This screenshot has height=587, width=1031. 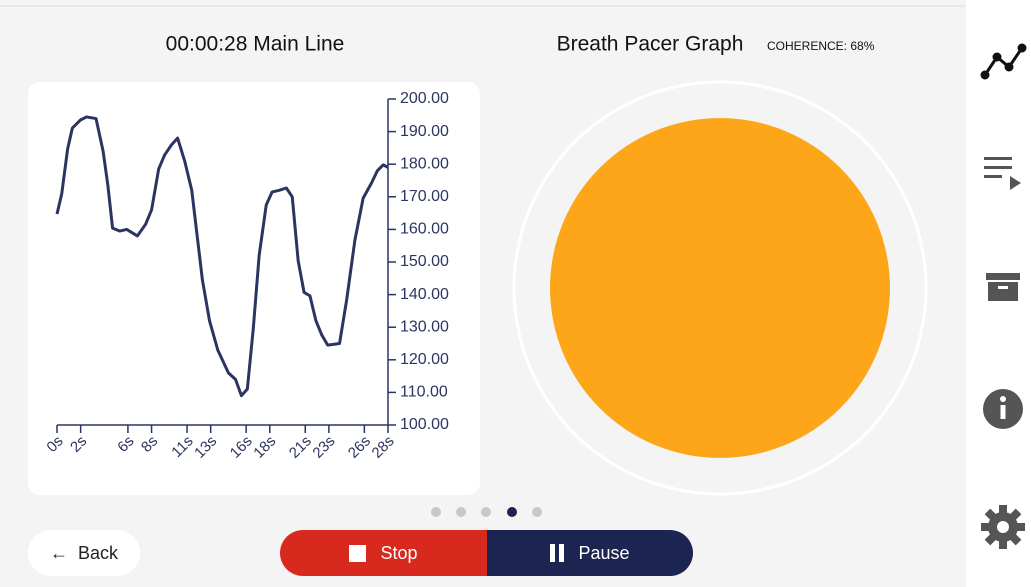 I want to click on y-tick-label: 170.00, so click(x=424, y=196).